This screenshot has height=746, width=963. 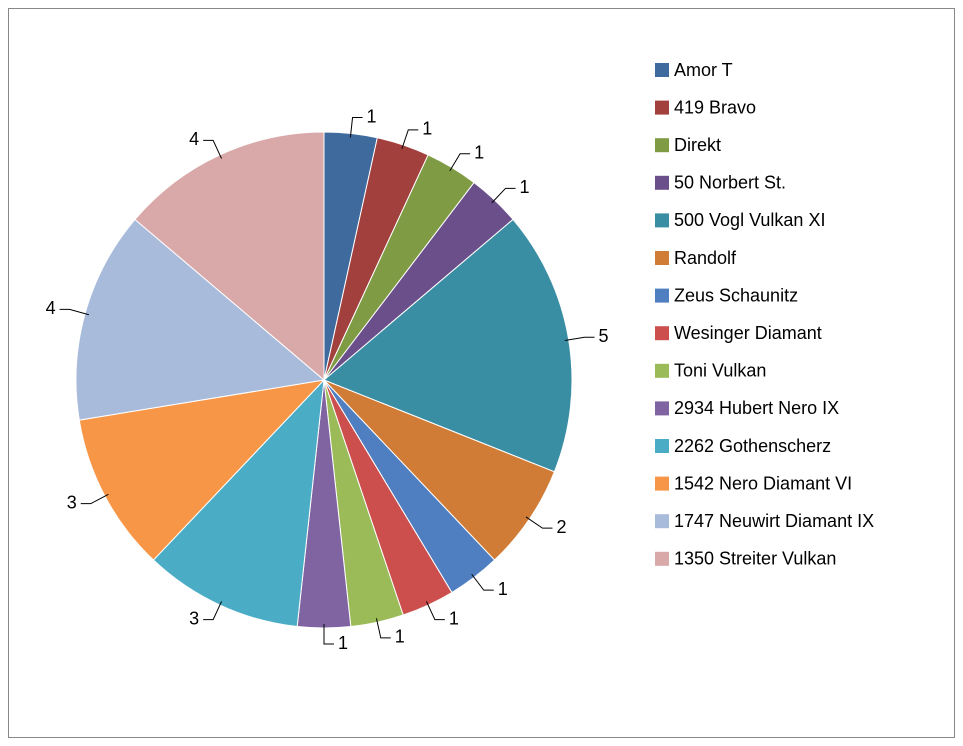 What do you see at coordinates (604, 336) in the screenshot?
I see `data-label: 5` at bounding box center [604, 336].